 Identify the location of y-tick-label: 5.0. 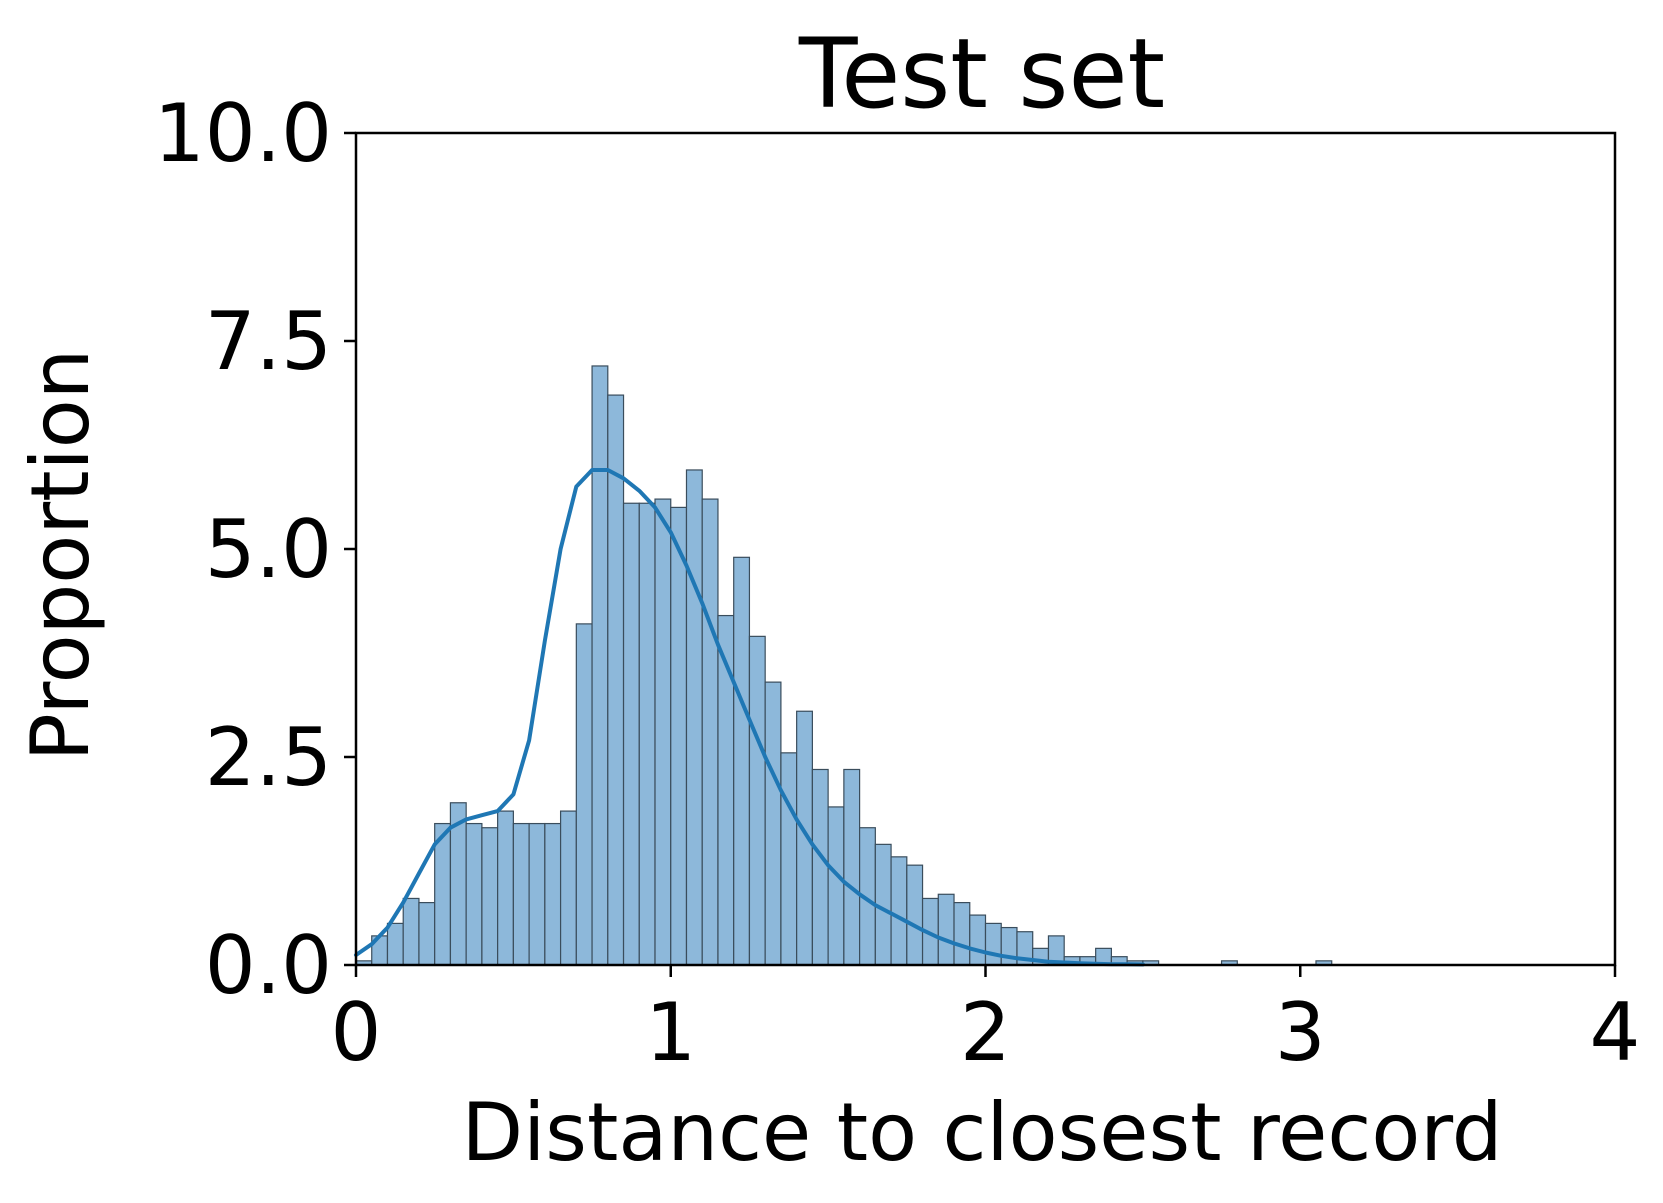
(268, 549).